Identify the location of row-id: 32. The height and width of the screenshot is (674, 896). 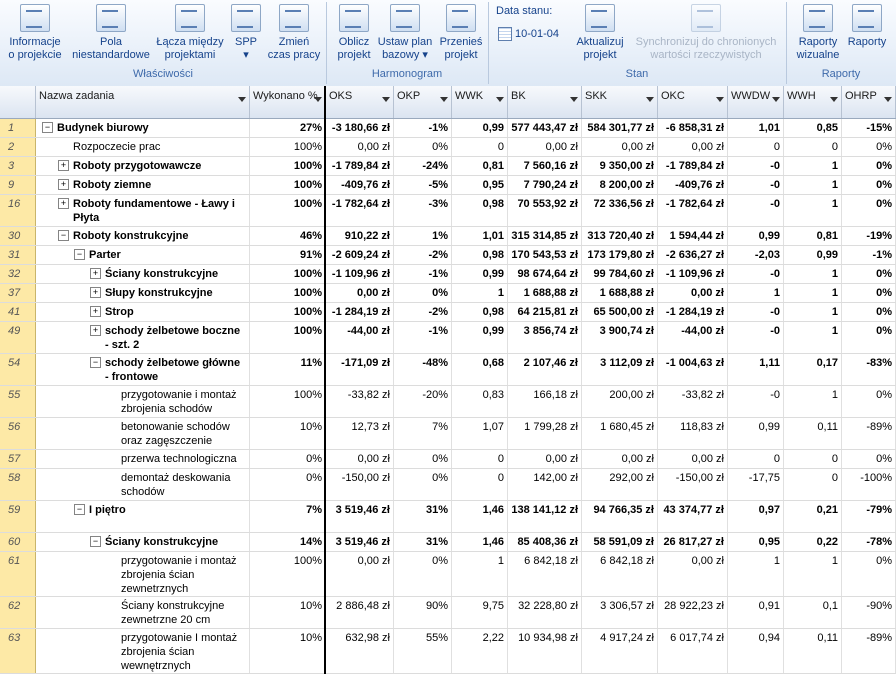
(18, 274).